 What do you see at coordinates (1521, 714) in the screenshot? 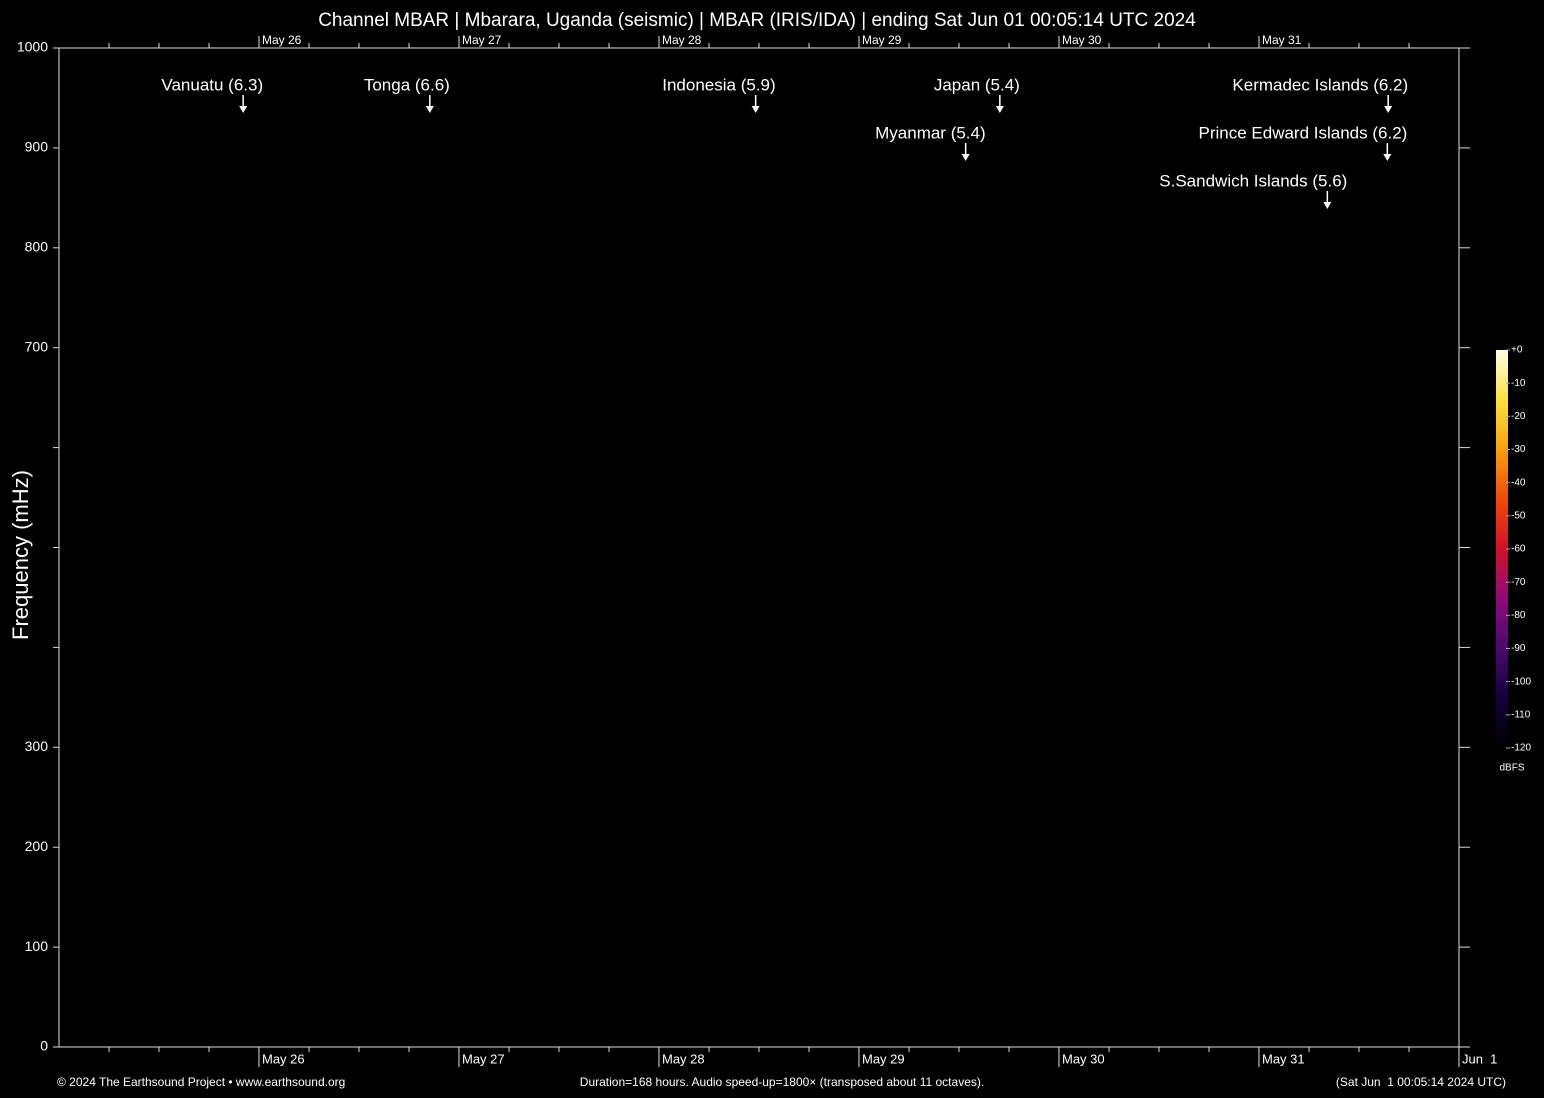
I see `colorbar-tick-label: -110` at bounding box center [1521, 714].